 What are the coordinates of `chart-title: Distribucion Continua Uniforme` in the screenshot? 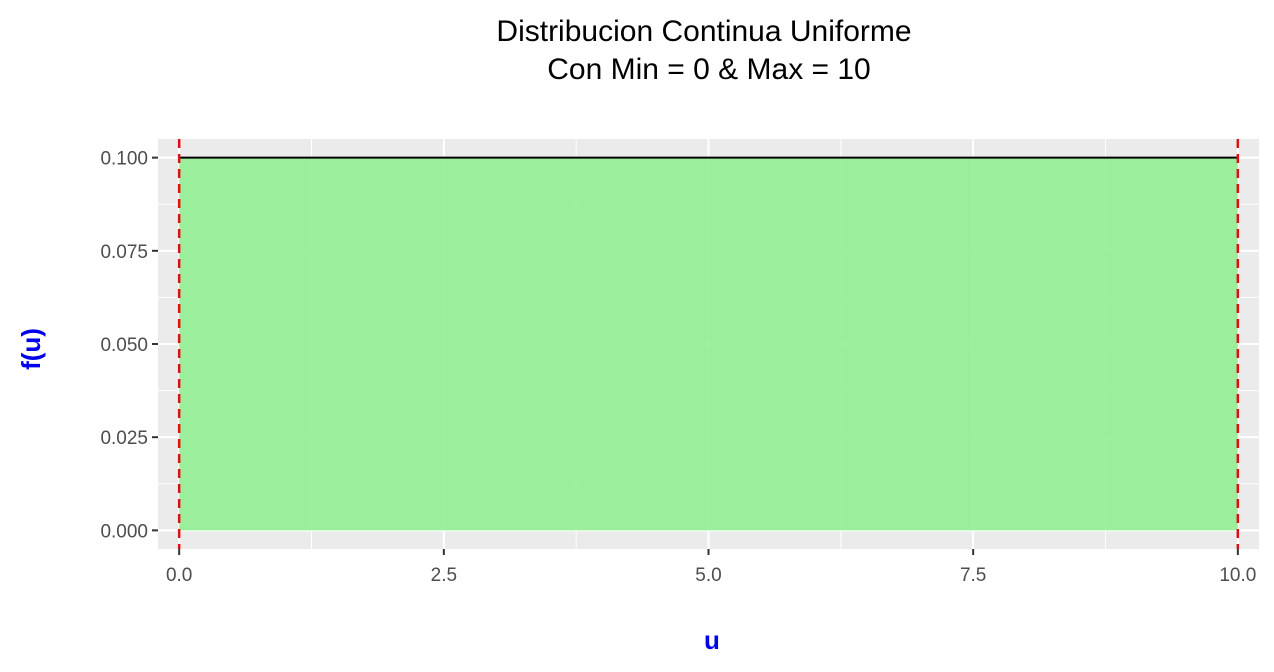 It's located at (703, 31).